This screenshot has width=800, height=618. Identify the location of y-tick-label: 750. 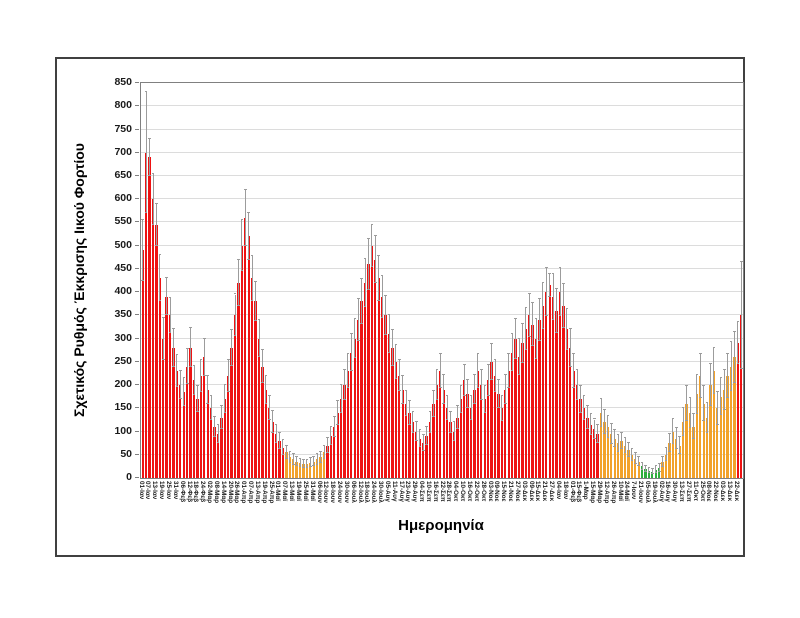
(123, 128).